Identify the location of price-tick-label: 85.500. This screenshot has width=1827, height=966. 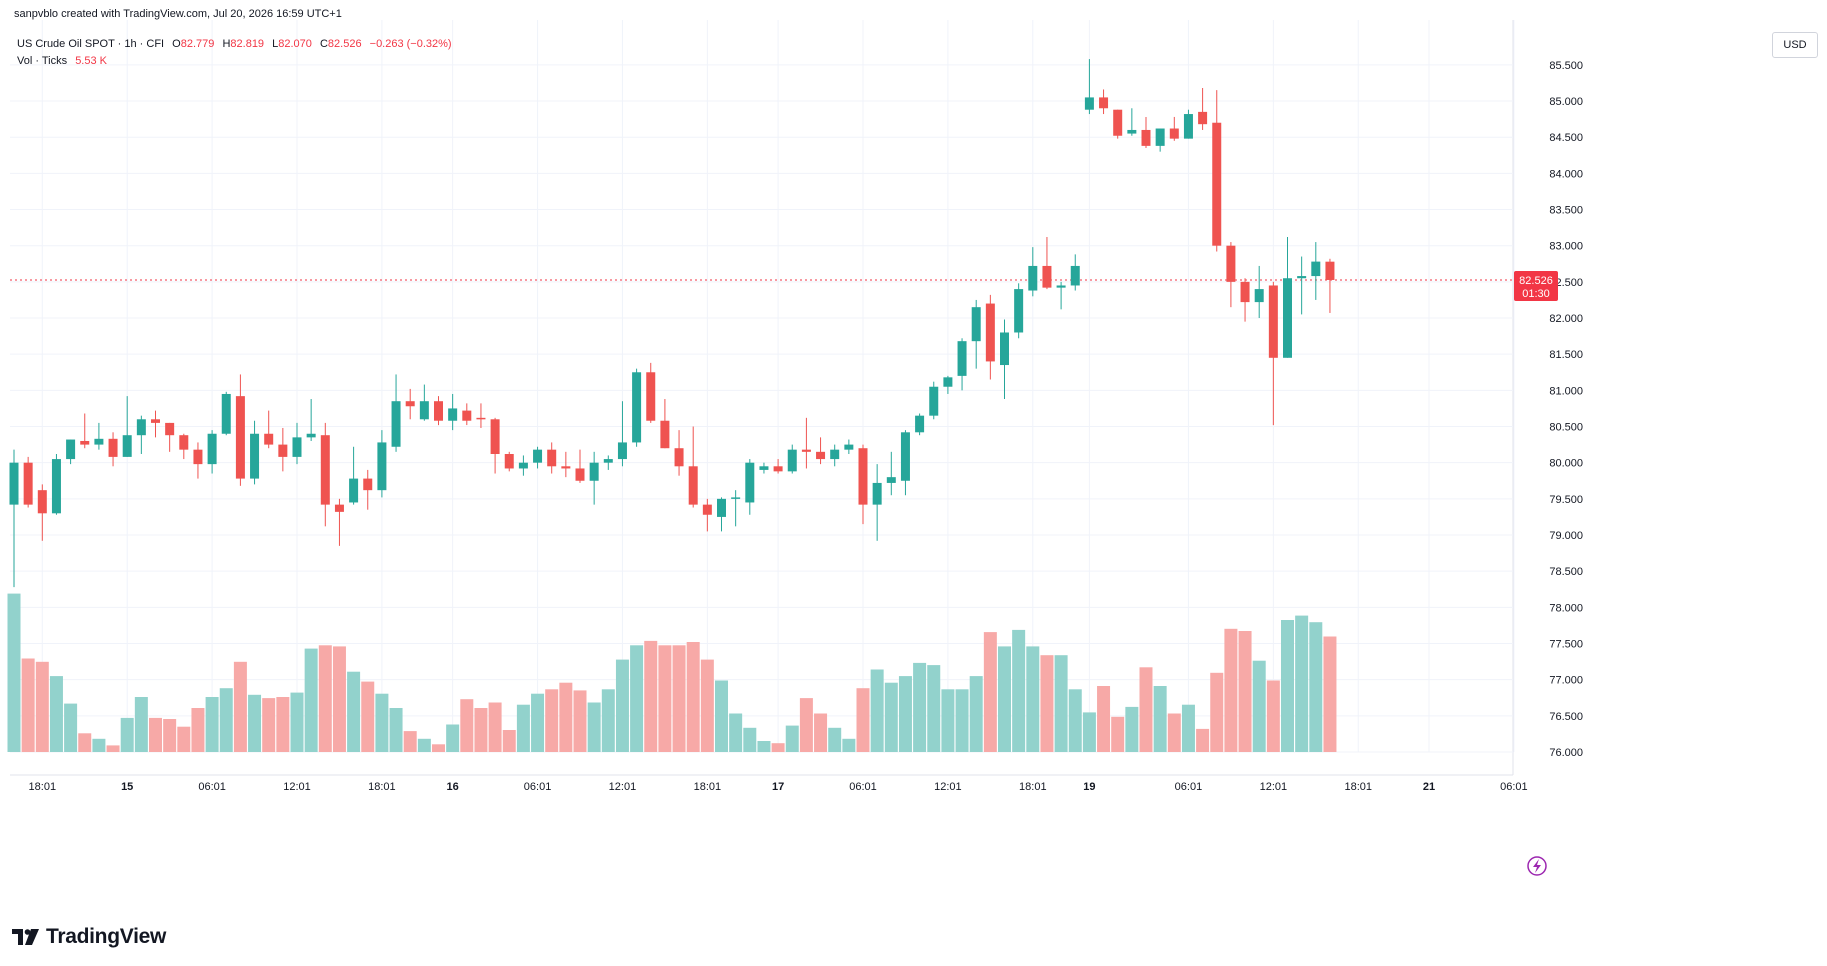
(1566, 66).